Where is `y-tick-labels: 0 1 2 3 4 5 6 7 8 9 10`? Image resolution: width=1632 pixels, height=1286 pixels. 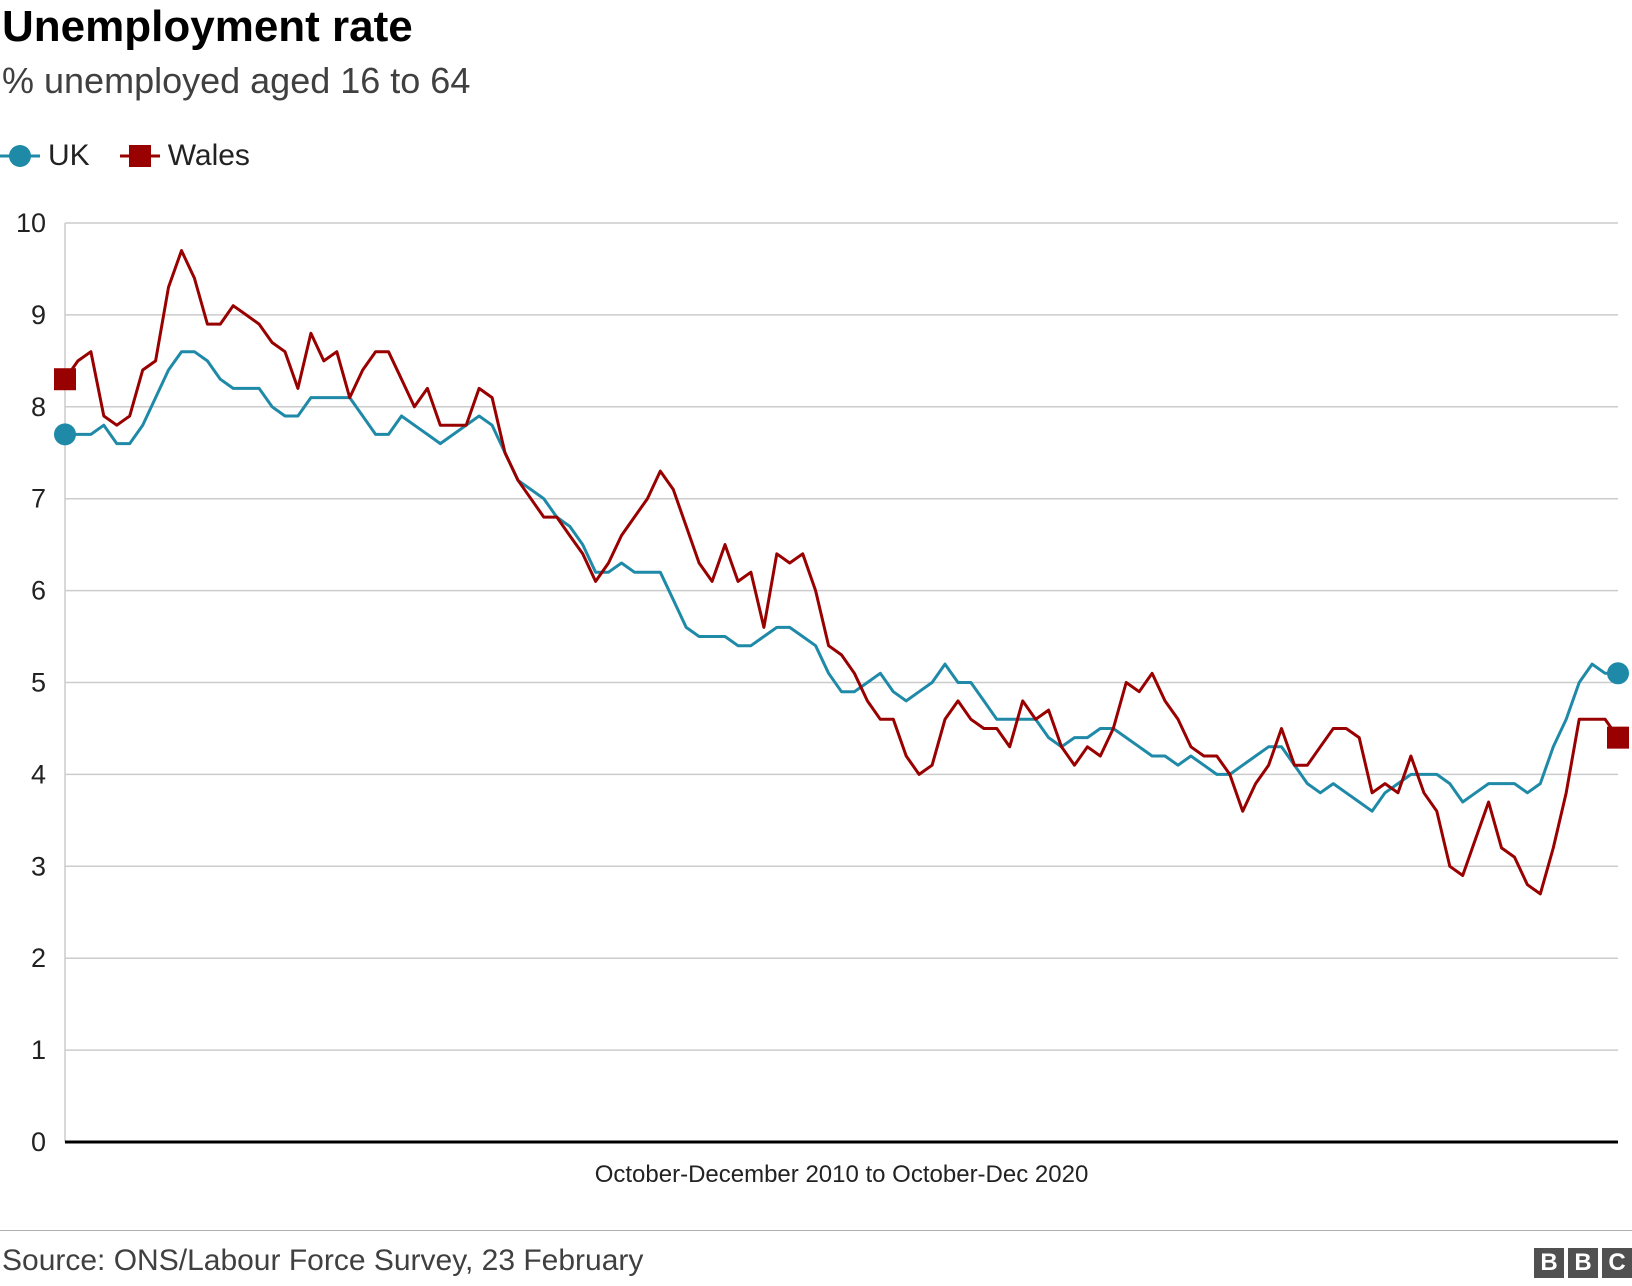 y-tick-labels: 0 1 2 3 4 5 6 7 8 9 10 is located at coordinates (31, 682).